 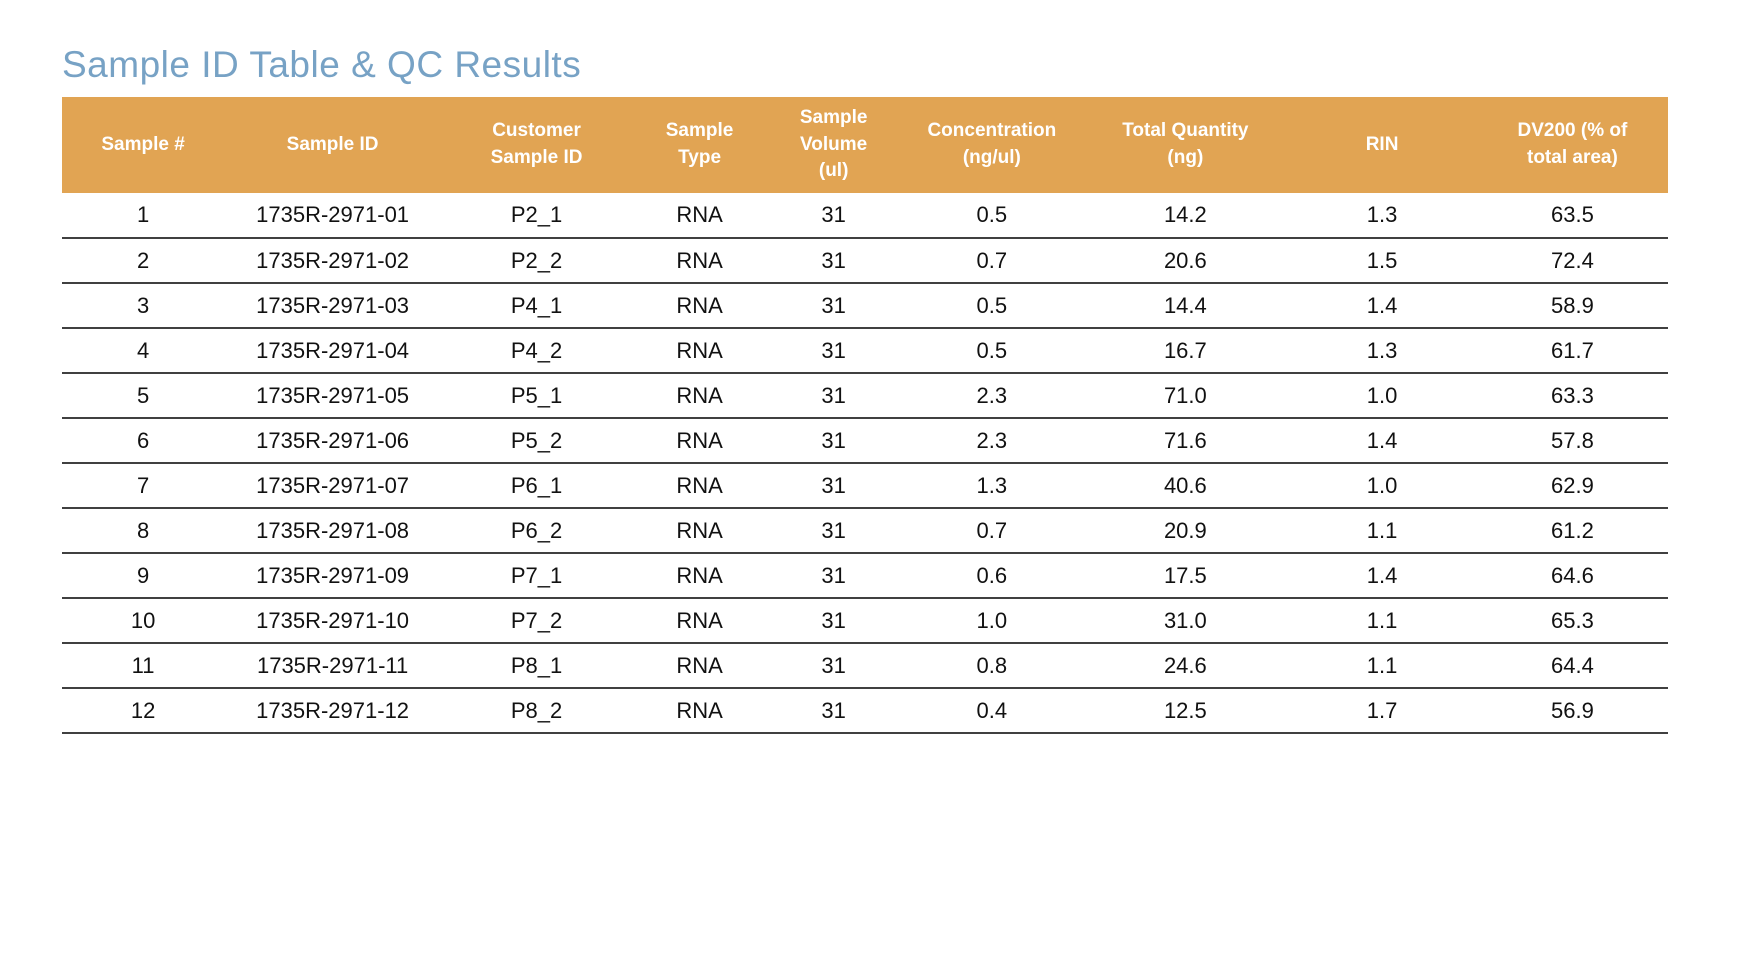 I want to click on table-cell: P6_1, so click(x=537, y=486).